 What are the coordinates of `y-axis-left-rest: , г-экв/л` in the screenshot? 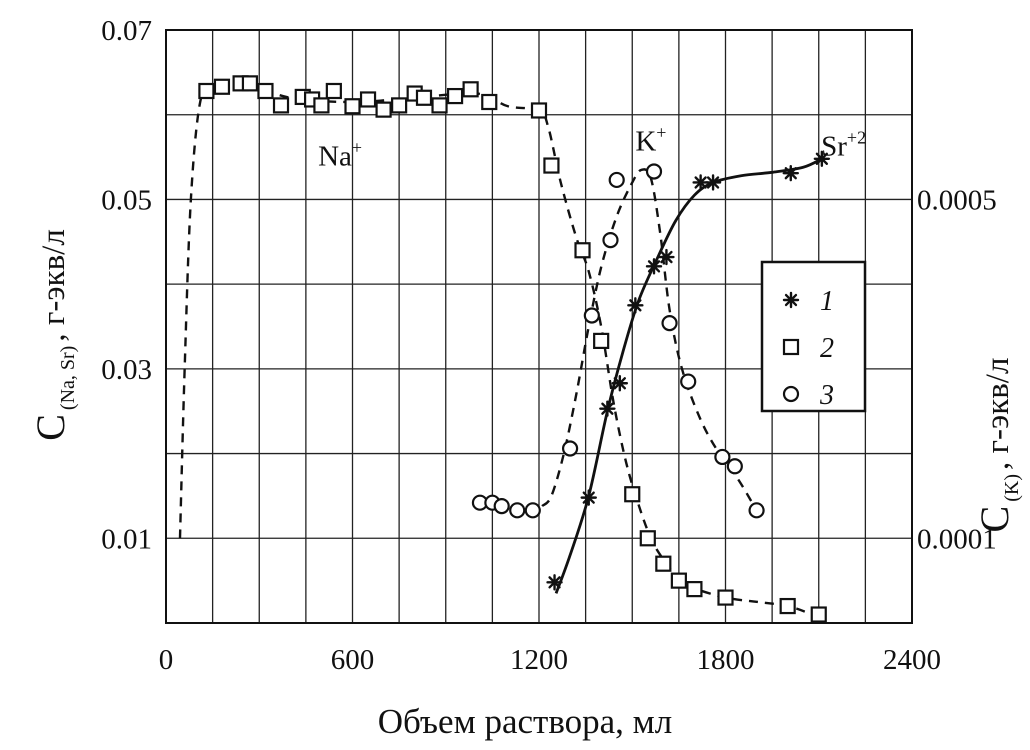 It's located at (54, 285).